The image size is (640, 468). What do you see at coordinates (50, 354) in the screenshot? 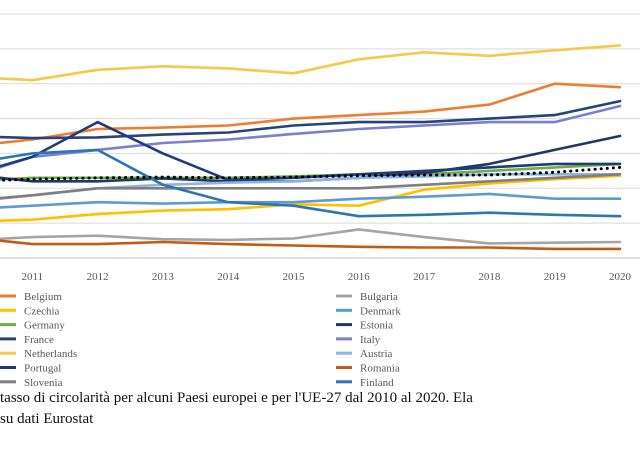
I see `legend-label: Netherlands` at bounding box center [50, 354].